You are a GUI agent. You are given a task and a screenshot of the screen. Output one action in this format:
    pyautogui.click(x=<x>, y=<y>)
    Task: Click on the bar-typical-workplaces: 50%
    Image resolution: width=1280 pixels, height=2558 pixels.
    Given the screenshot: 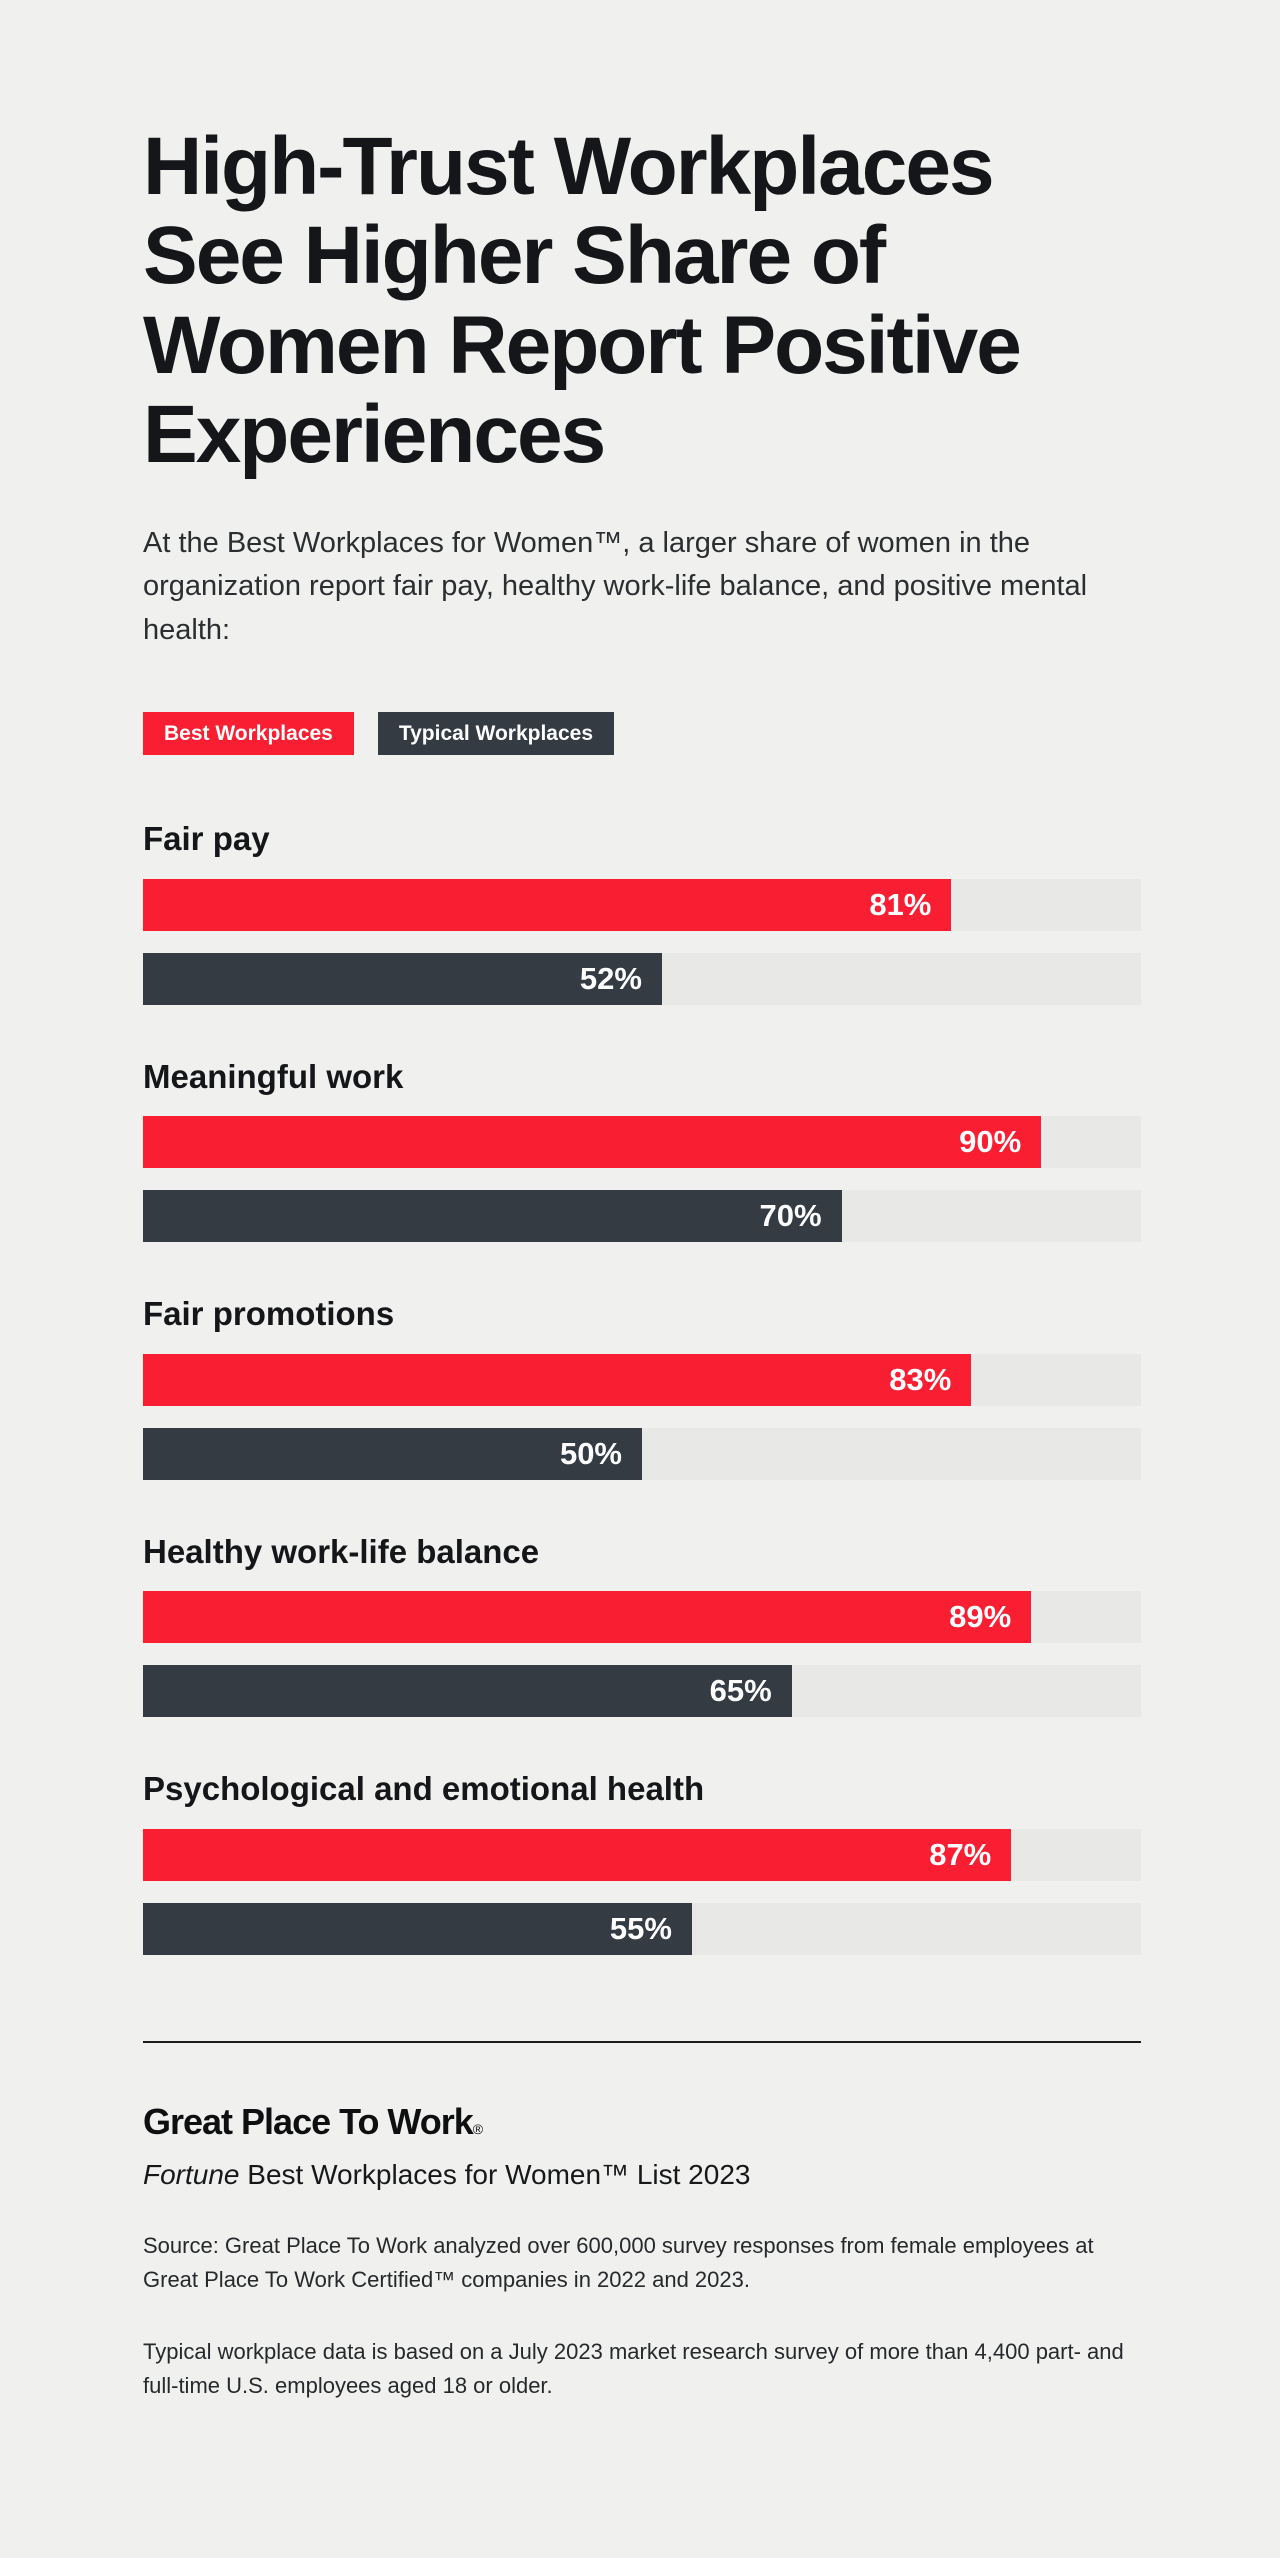 What is the action you would take?
    pyautogui.click(x=392, y=1453)
    